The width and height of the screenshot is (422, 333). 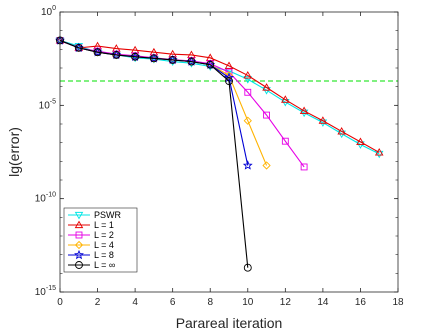 I want to click on x-tick-label: 12, so click(x=286, y=302).